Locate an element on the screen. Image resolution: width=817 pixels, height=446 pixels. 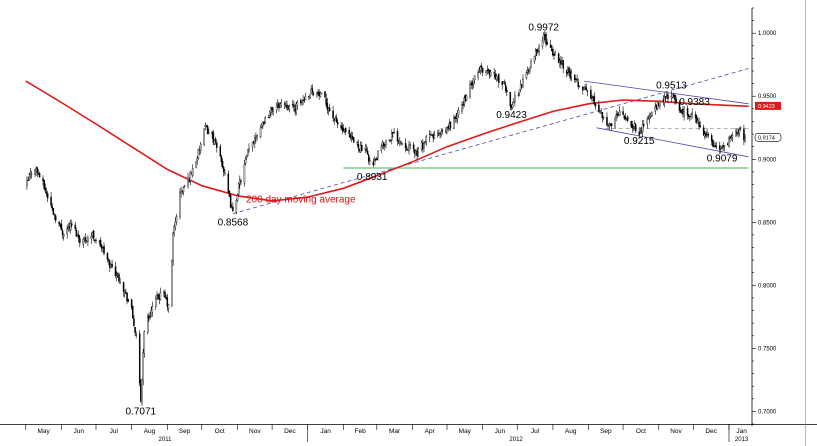
x-tick-label: Jan is located at coordinates (325, 431).